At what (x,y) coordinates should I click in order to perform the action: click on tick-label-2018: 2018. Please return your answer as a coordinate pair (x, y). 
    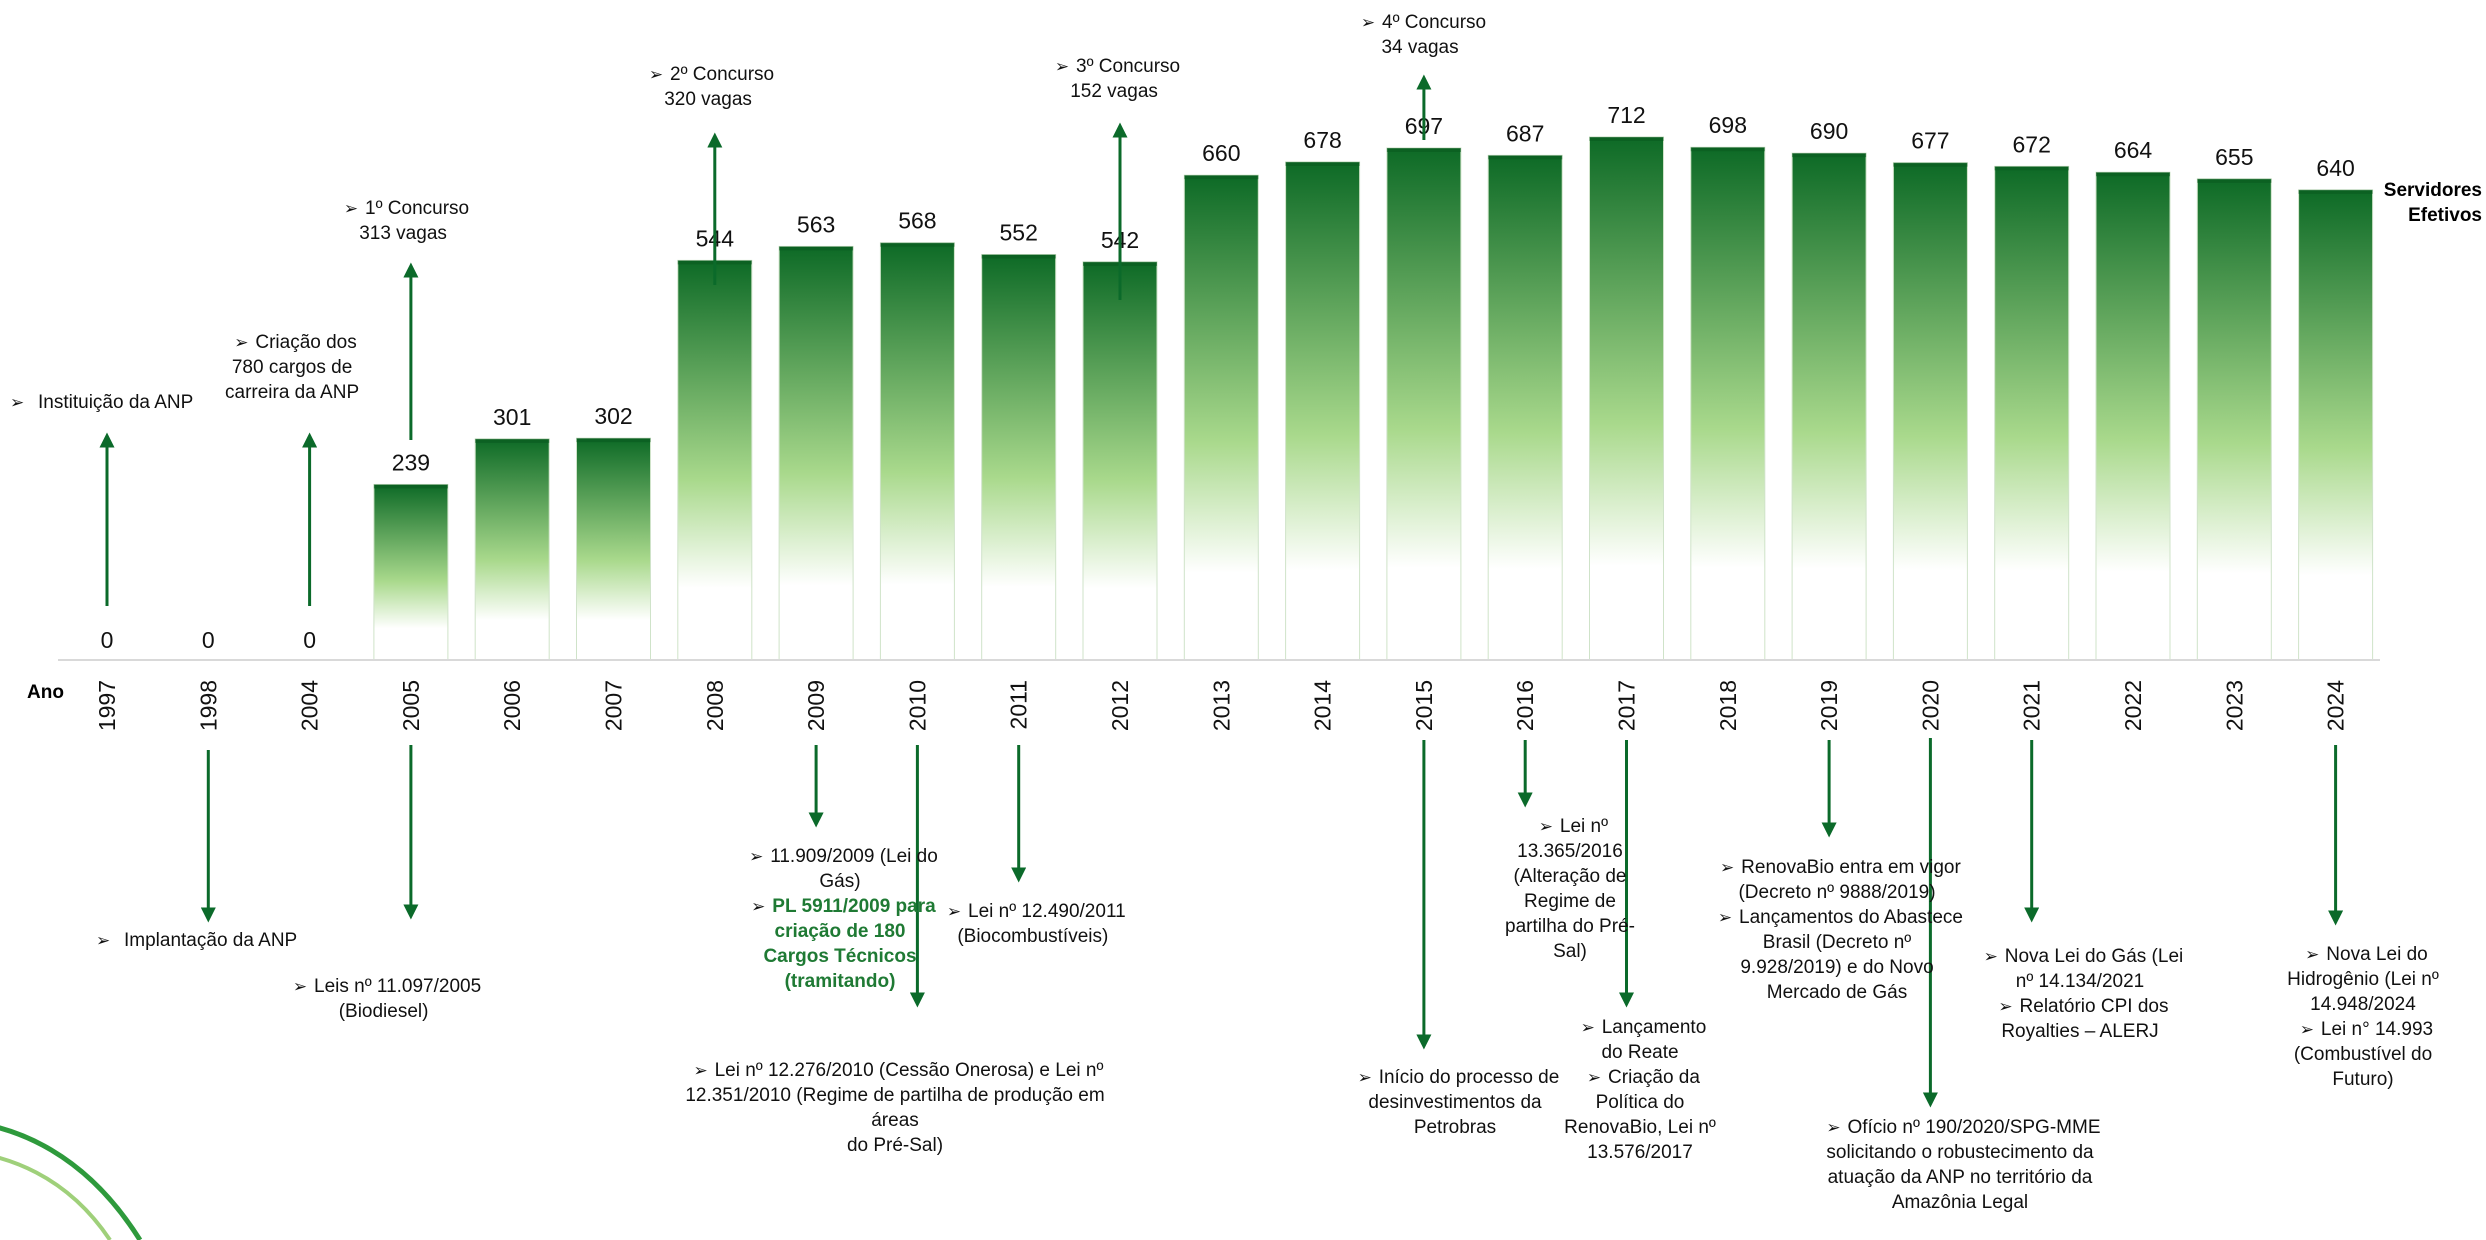
    Looking at the image, I should click on (1728, 705).